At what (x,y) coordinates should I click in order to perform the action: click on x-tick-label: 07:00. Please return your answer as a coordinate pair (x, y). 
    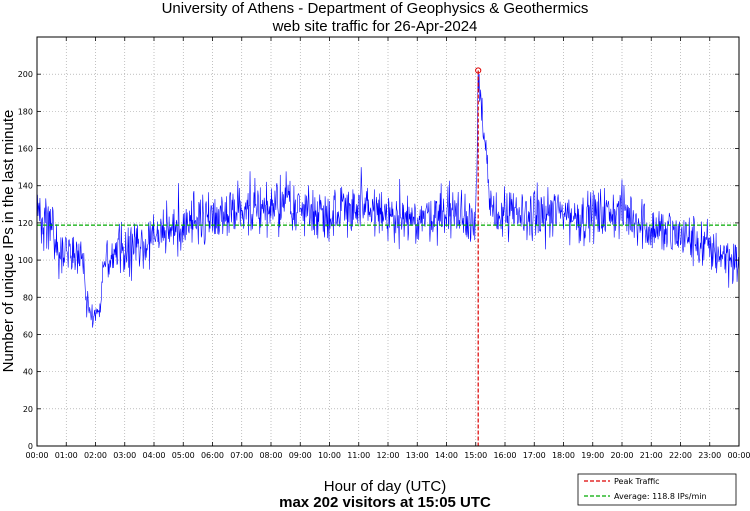
    Looking at the image, I should click on (241, 455).